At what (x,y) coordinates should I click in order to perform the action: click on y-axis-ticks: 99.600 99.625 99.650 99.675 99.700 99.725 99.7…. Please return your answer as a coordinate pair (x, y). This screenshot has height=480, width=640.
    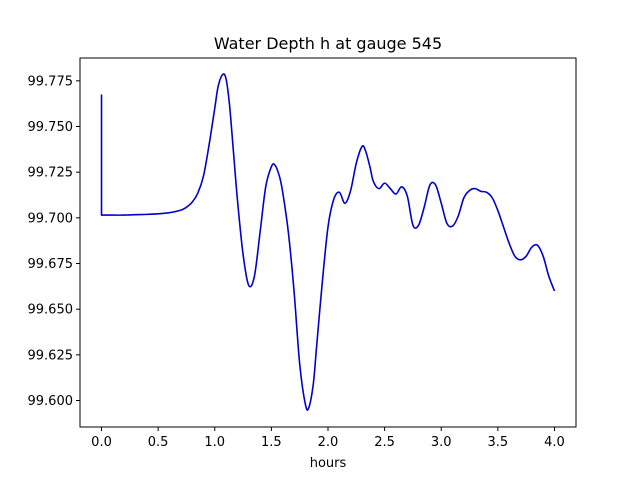
    Looking at the image, I should click on (54, 241).